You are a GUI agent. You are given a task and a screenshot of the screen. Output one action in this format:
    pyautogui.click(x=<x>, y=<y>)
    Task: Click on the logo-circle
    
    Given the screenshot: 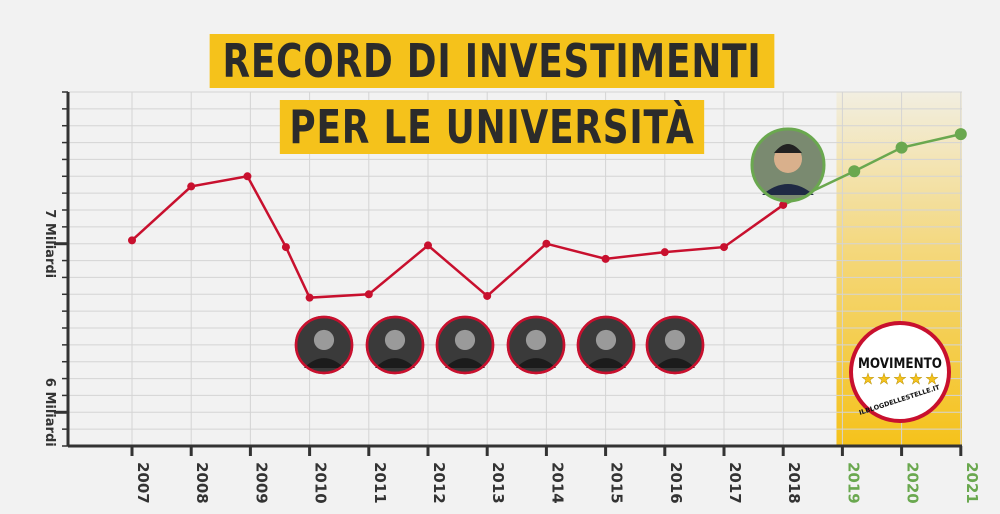 What is the action you would take?
    pyautogui.click(x=900, y=372)
    